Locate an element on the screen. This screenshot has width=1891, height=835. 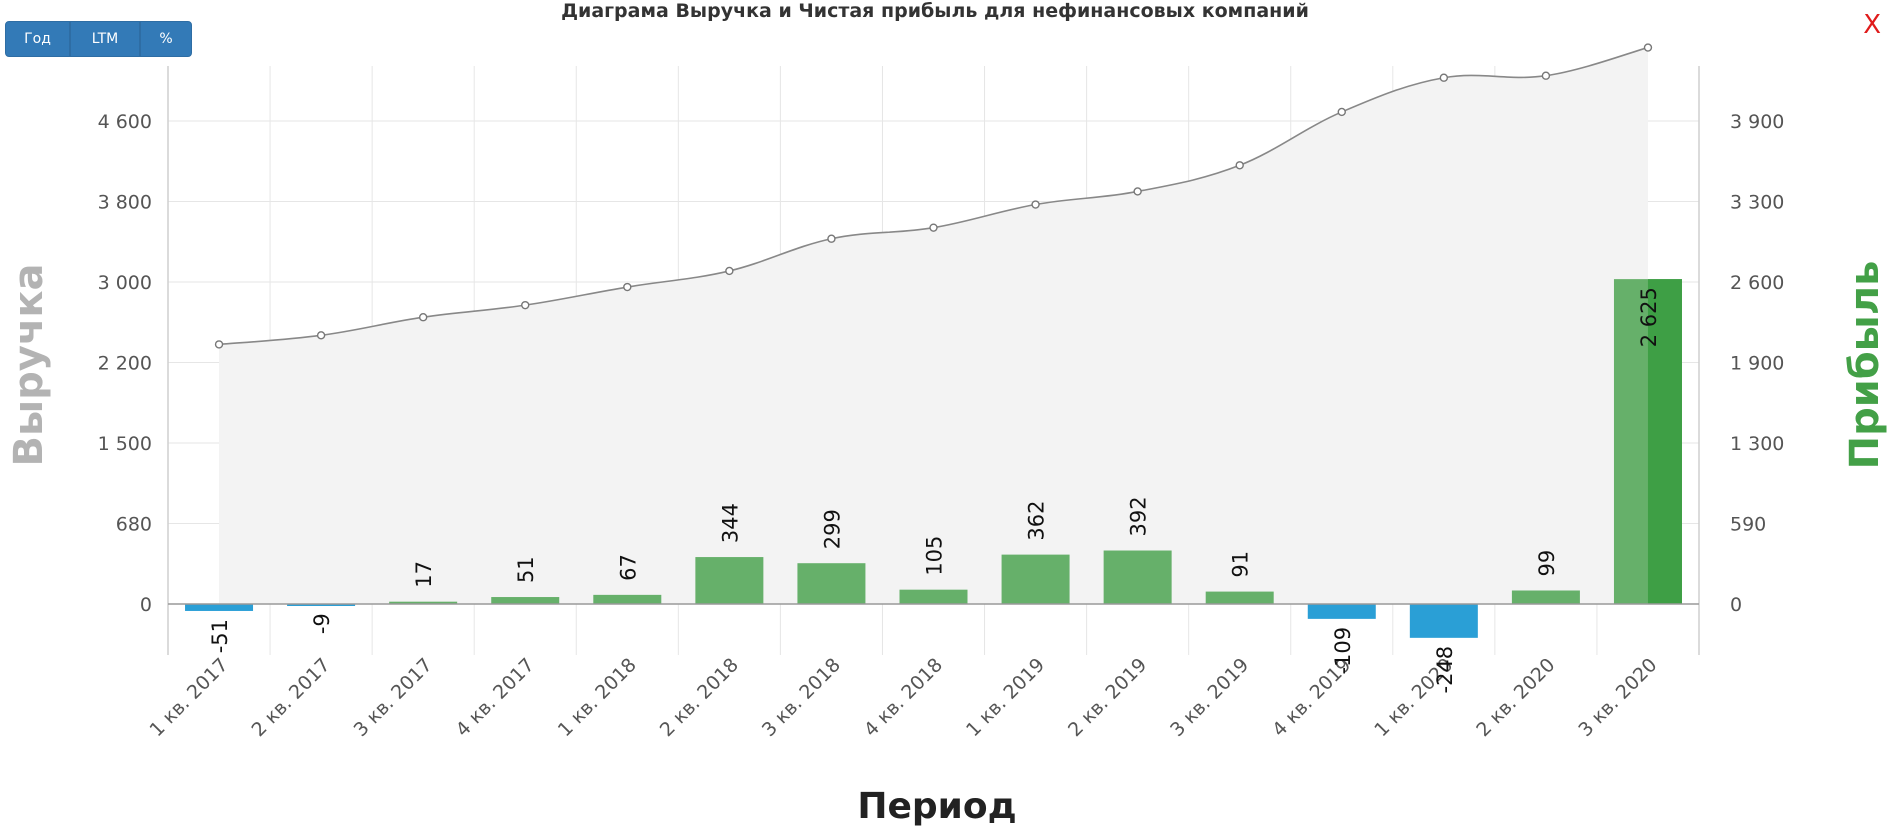
right-tick-label: 1 900 is located at coordinates (1757, 364).